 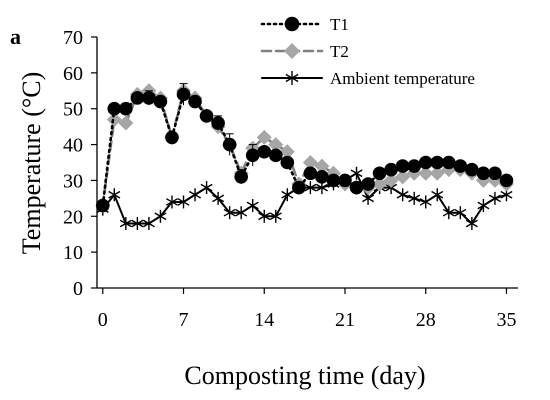 What do you see at coordinates (367, 51) in the screenshot?
I see `legend: T1 T2 Ambient temperature` at bounding box center [367, 51].